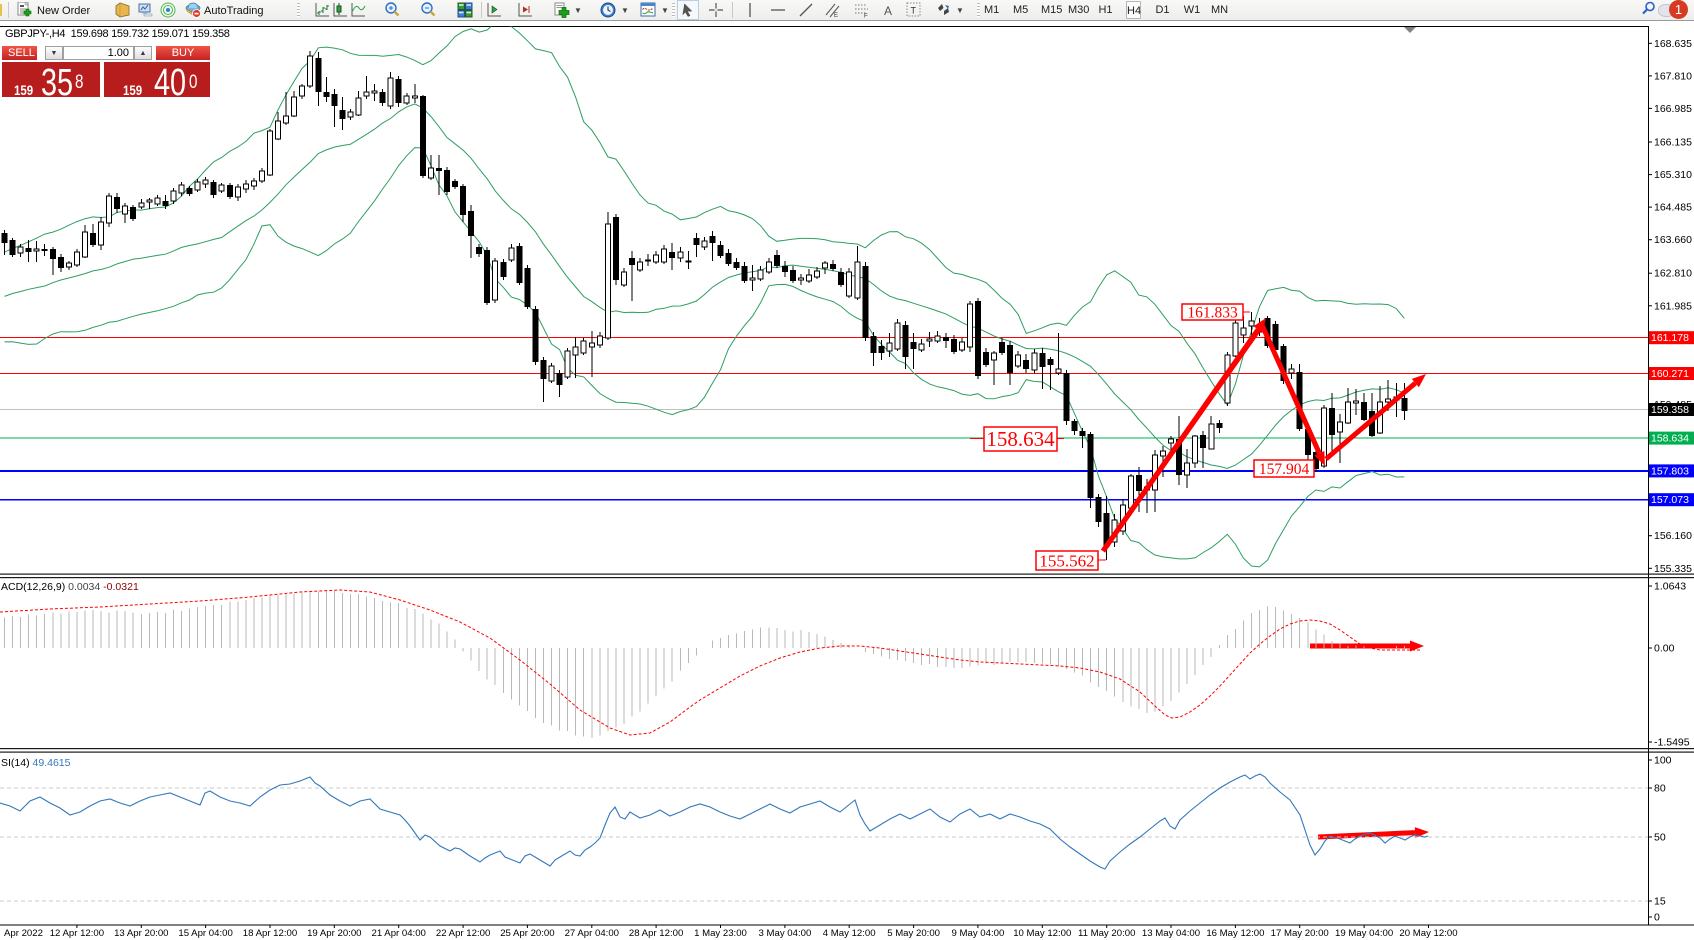 The width and height of the screenshot is (1694, 940). Describe the element at coordinates (1660, 902) in the screenshot. I see `svg-text: 15` at that location.